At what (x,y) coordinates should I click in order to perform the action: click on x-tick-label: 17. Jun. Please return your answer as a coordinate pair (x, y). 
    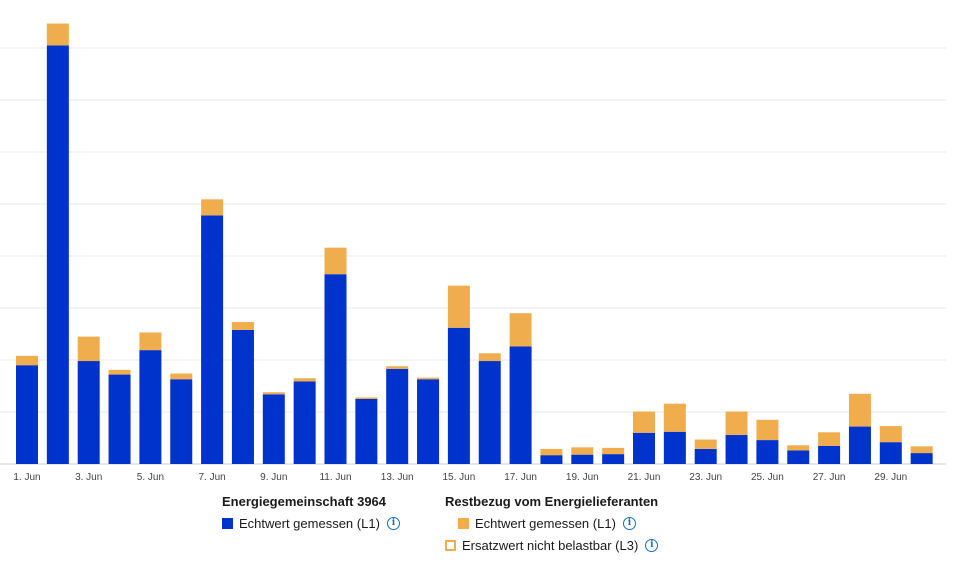
    Looking at the image, I should click on (520, 477).